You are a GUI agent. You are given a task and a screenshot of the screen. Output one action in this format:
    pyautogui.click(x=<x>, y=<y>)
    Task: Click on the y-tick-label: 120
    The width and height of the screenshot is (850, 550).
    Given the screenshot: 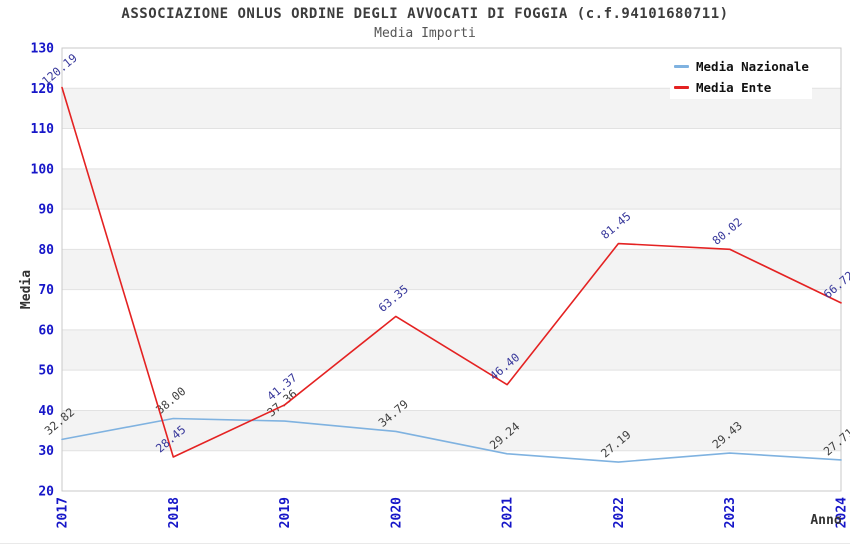 What is the action you would take?
    pyautogui.click(x=43, y=89)
    